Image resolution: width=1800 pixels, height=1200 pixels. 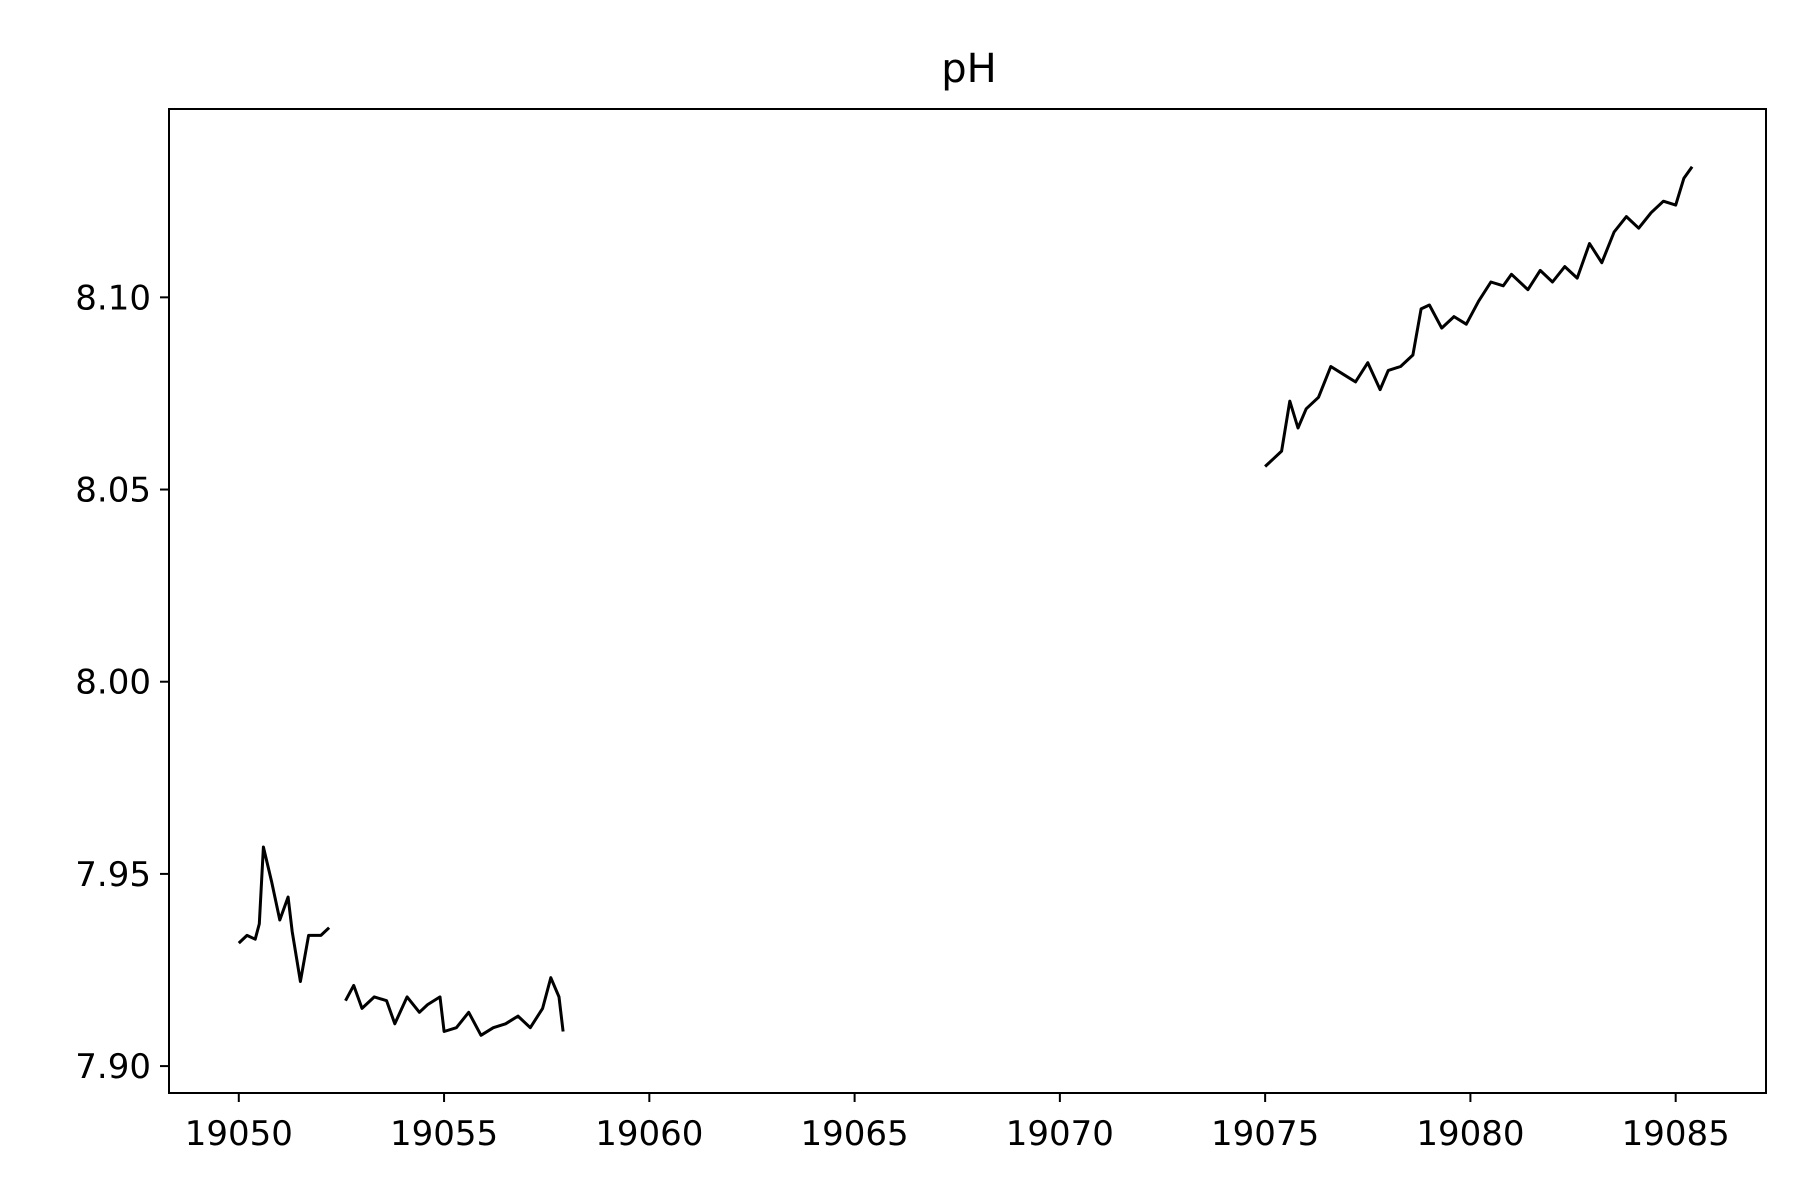 What do you see at coordinates (957, 1123) in the screenshot?
I see `x-axis: 19050 19055 19060 19065 19070 19075 19080 19085` at bounding box center [957, 1123].